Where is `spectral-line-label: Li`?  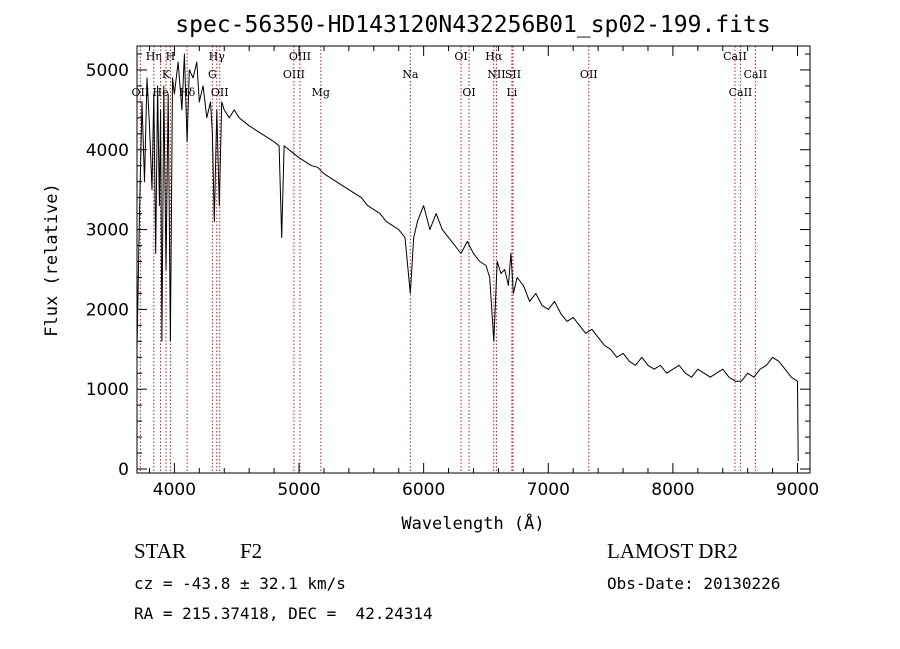
spectral-line-label: Li is located at coordinates (511, 92).